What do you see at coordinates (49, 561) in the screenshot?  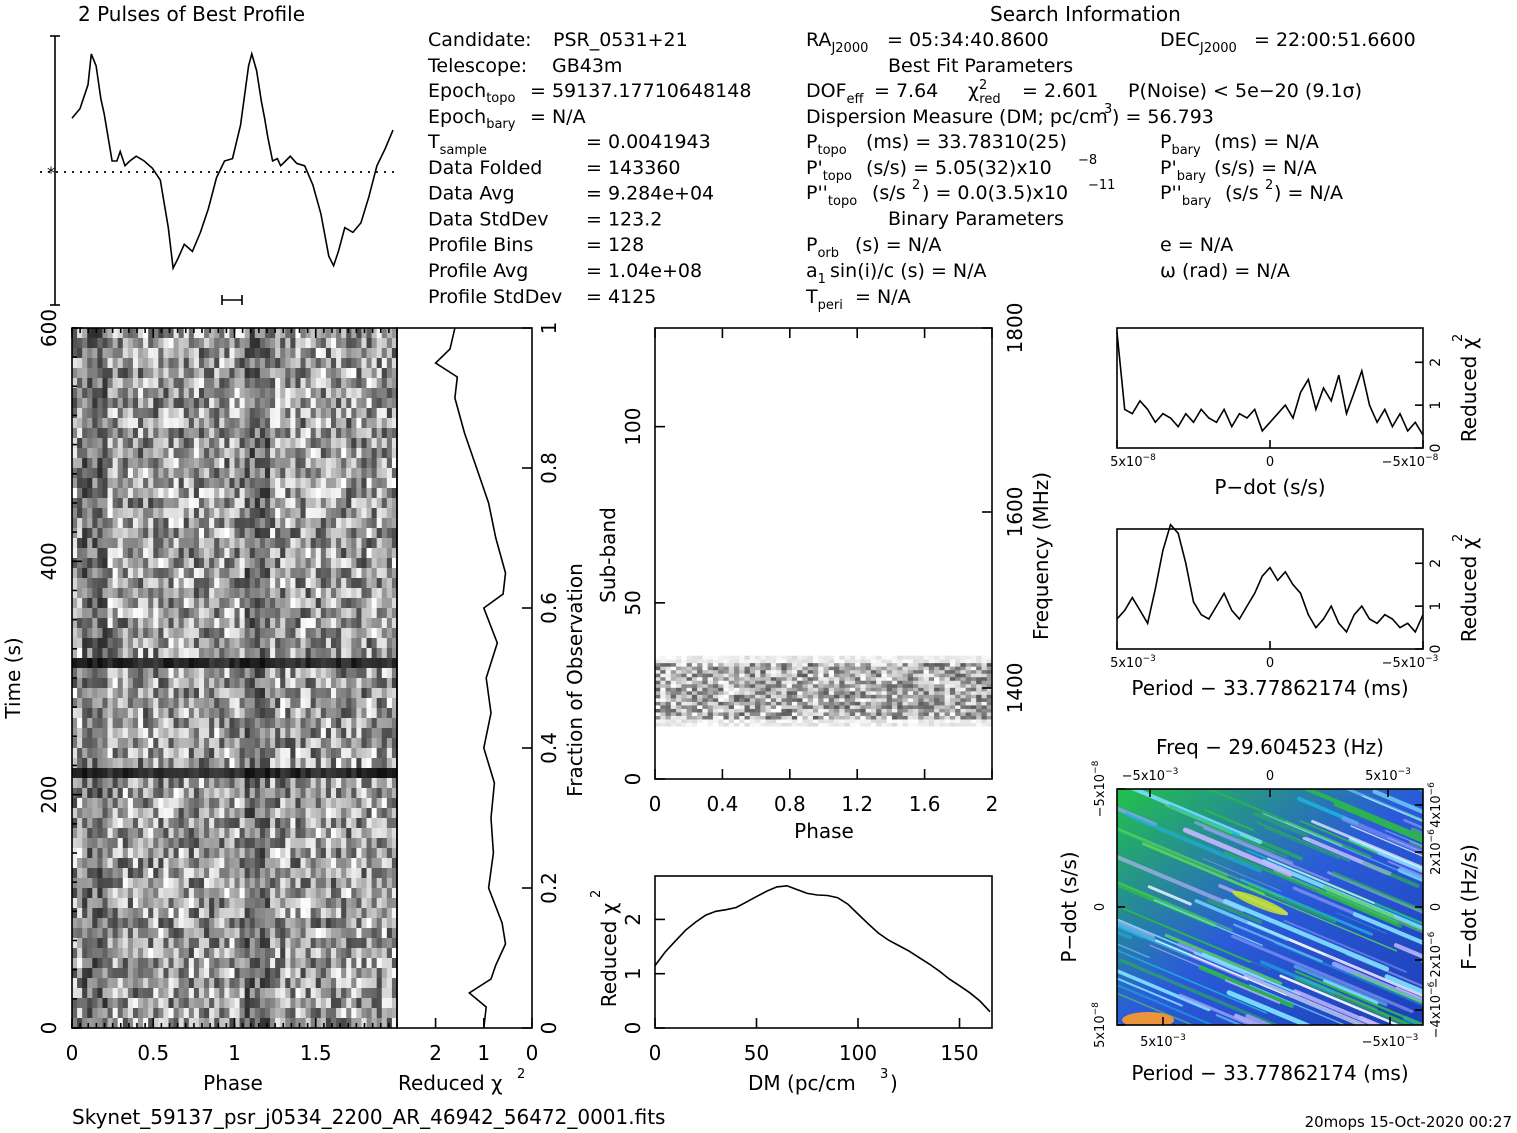 I see `time-tick-label: 400` at bounding box center [49, 561].